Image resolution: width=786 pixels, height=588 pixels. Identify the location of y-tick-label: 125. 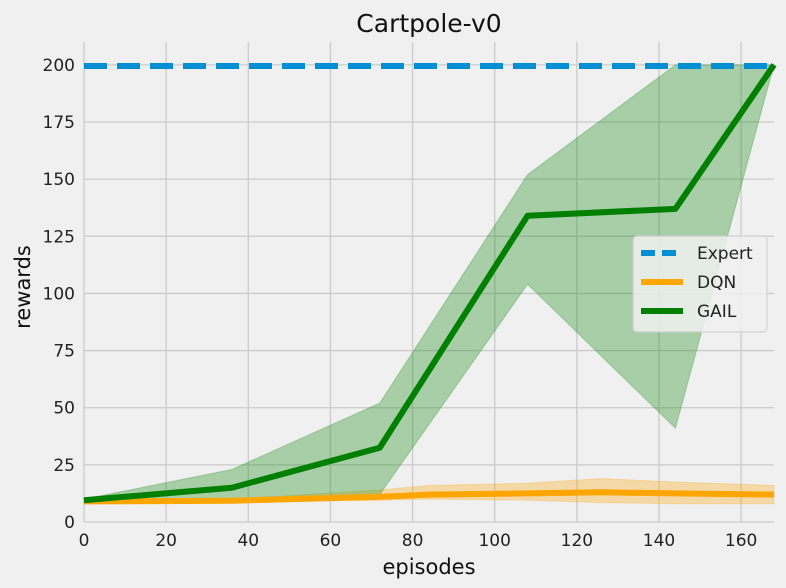
(59, 237).